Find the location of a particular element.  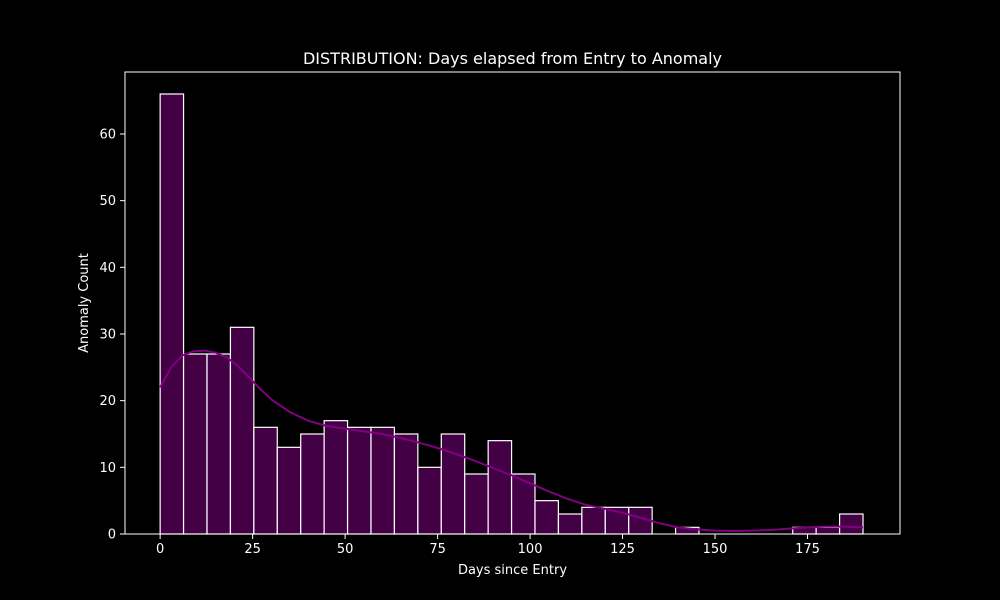

y-tick-label: 50 is located at coordinates (107, 201).